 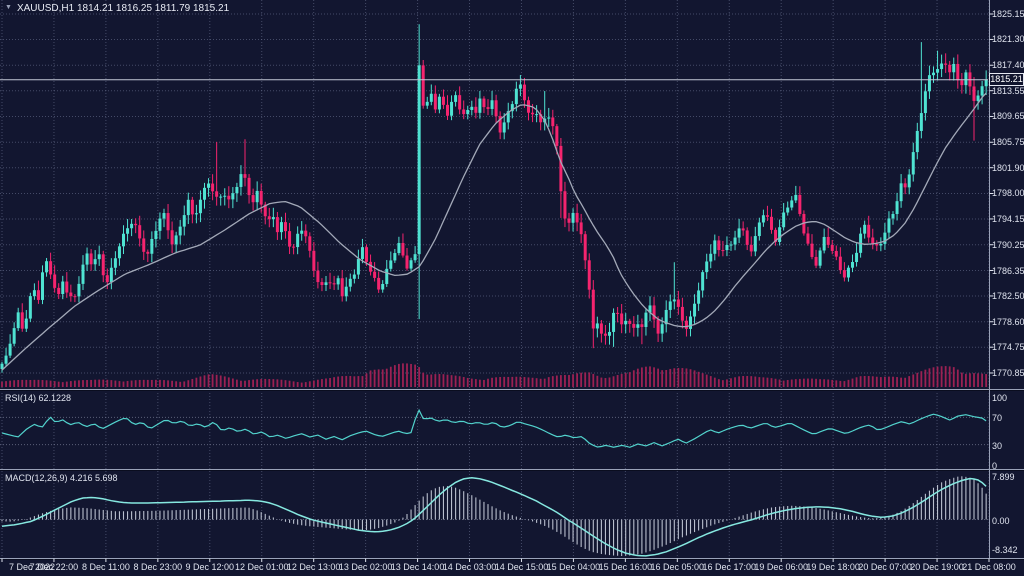 I want to click on macd-histogram, so click(x=494, y=516).